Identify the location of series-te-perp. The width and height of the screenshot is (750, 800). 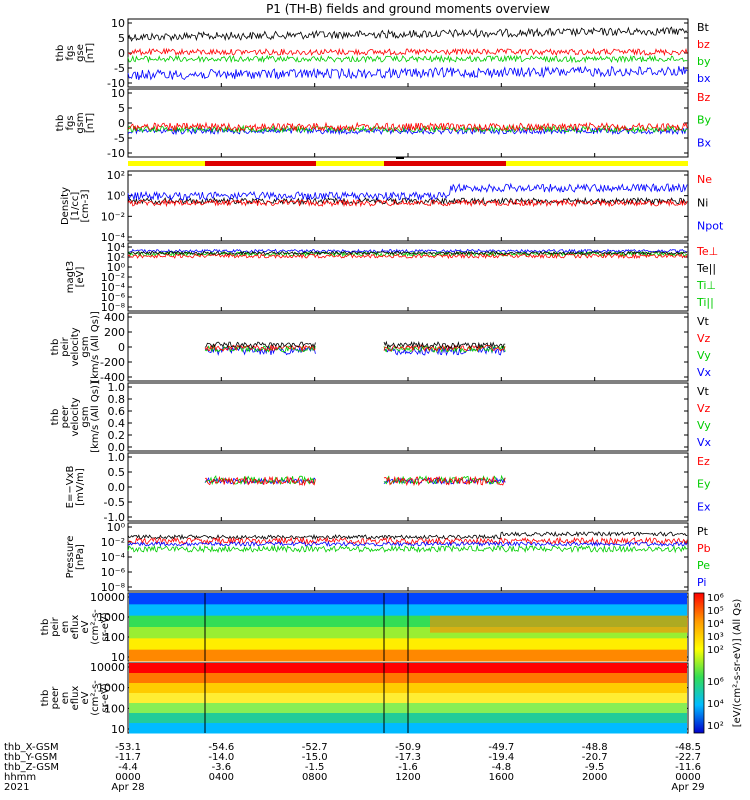
(407, 256).